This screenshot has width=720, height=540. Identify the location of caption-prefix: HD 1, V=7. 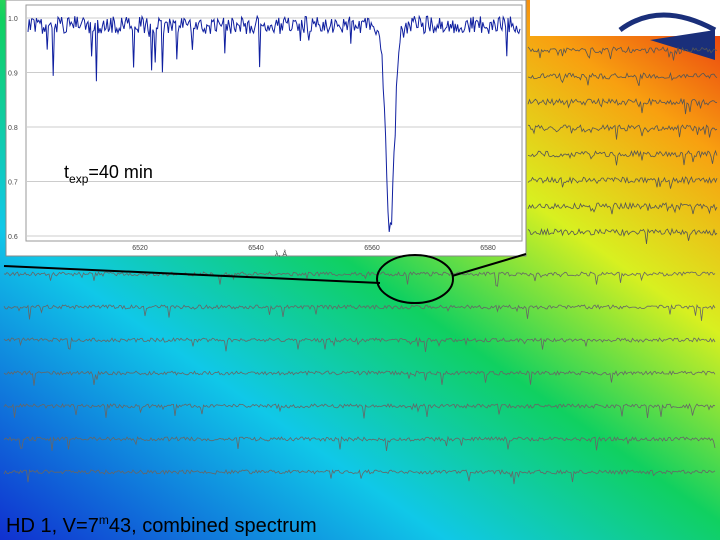
(52, 526).